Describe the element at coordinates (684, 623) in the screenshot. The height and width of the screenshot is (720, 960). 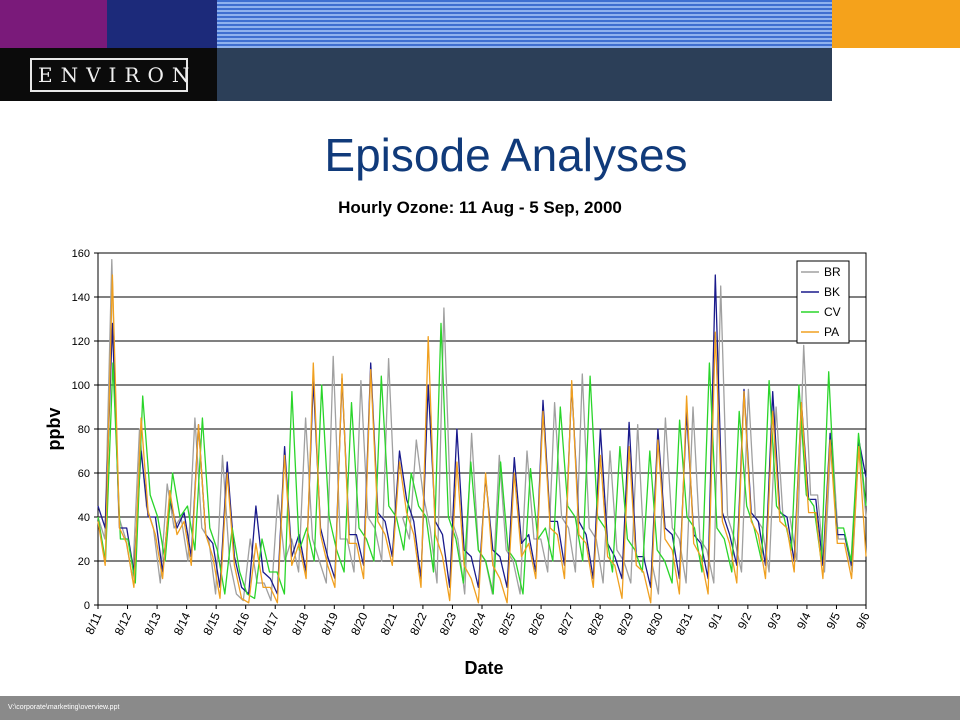
I see `x-tick-label: 8/31` at that location.